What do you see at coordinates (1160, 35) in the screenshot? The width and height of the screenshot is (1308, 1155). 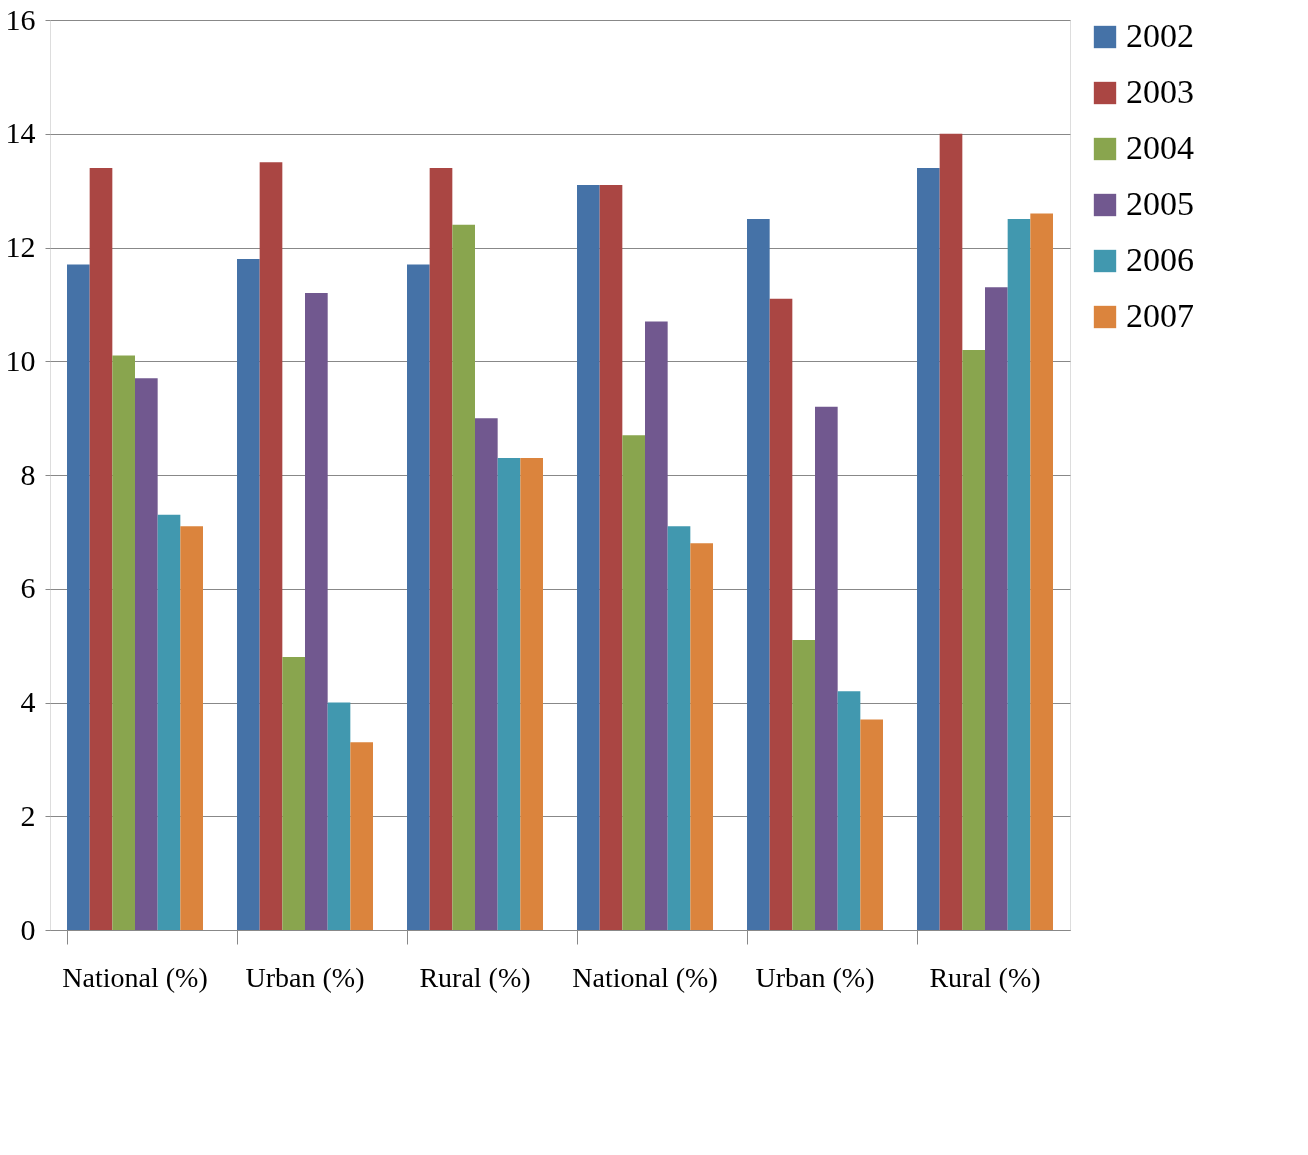 I see `legend-label: 2002` at bounding box center [1160, 35].